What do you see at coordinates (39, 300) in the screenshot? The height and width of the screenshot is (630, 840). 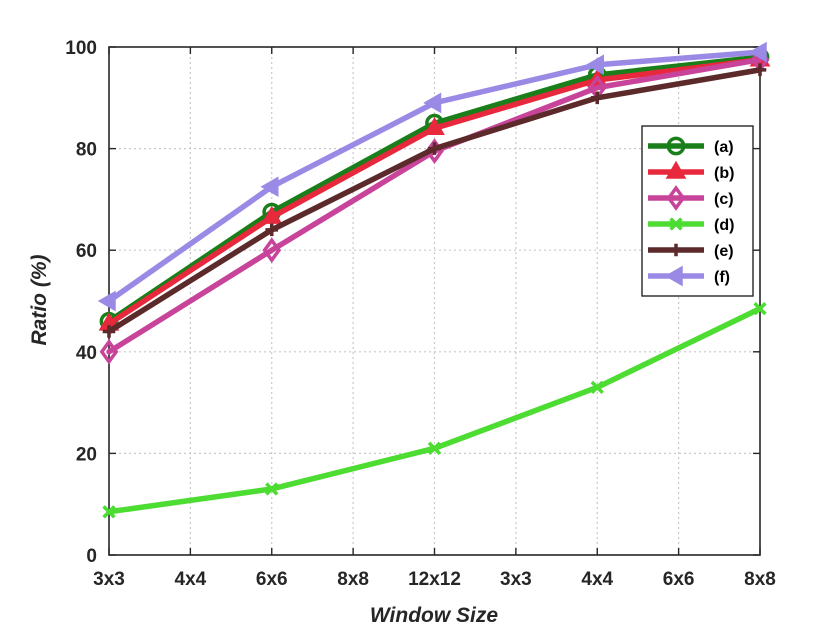 I see `y-axis-label: Ratio (%)` at bounding box center [39, 300].